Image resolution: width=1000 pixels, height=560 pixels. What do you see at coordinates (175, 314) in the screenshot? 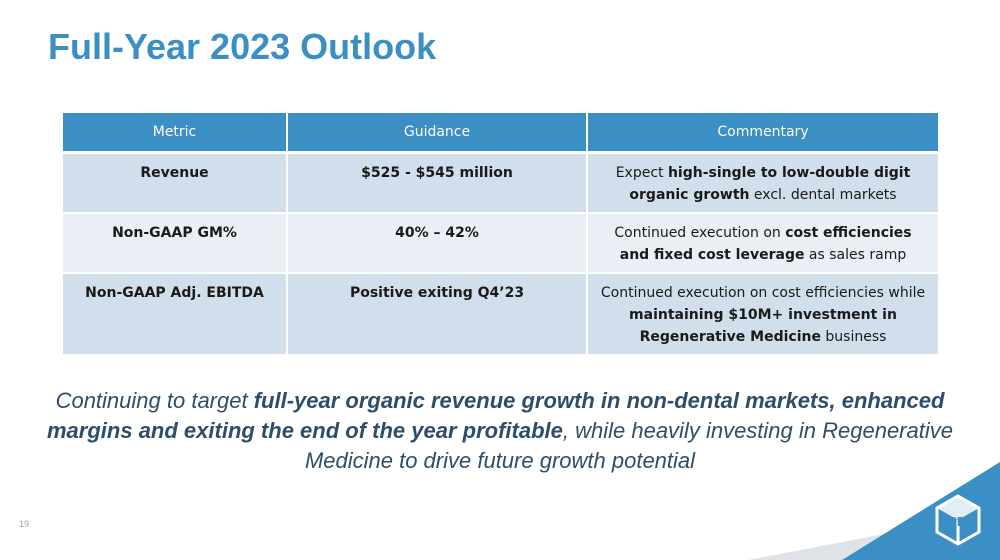
I see `metric-cell: Non-GAAP Adj. EBITDA` at bounding box center [175, 314].